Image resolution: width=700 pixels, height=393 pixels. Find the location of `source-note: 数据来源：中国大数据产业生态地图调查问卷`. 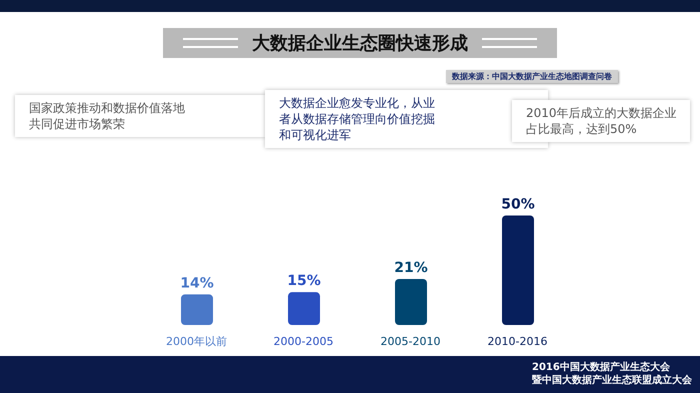

source-note: 数据来源：中国大数据产业生态地图调查问卷 is located at coordinates (532, 76).